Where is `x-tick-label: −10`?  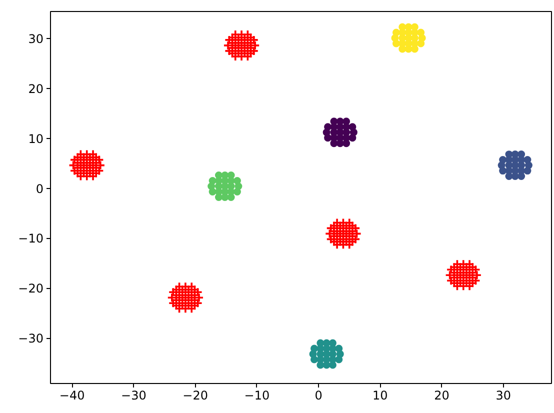
x-tick-label: −10 is located at coordinates (257, 395).